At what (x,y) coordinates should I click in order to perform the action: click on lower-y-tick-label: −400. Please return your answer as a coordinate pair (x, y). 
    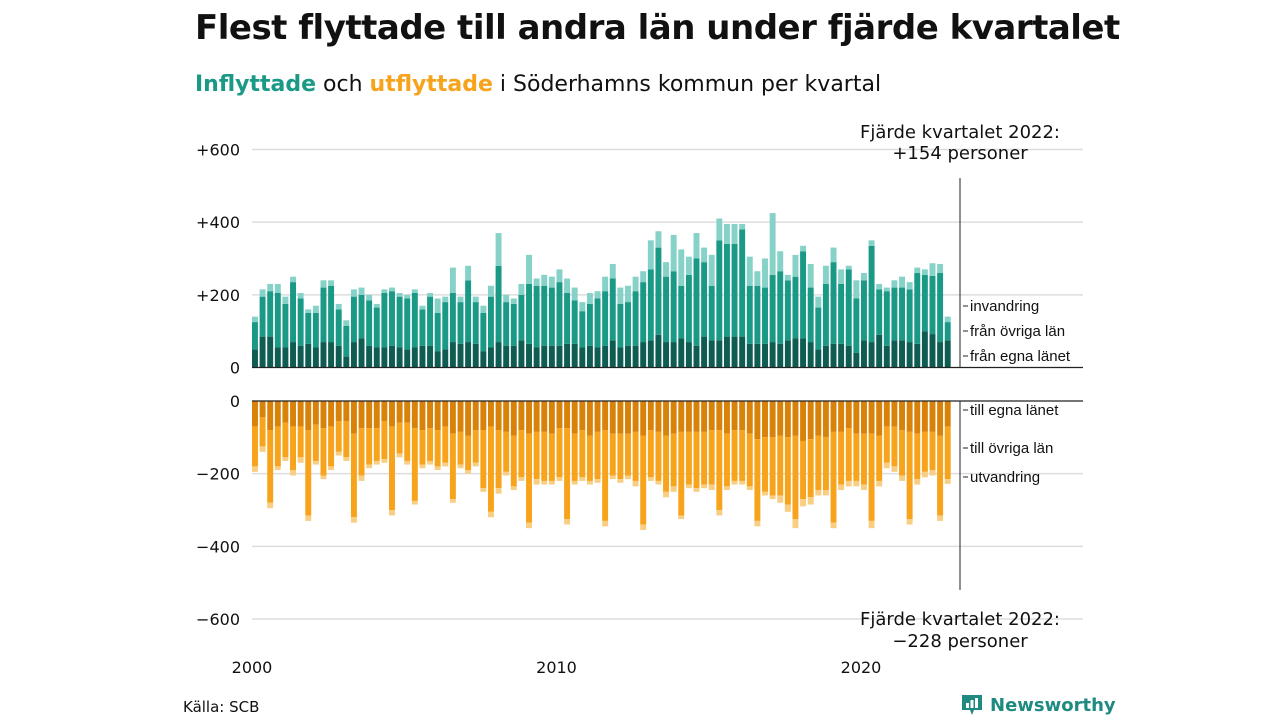
    Looking at the image, I should click on (218, 546).